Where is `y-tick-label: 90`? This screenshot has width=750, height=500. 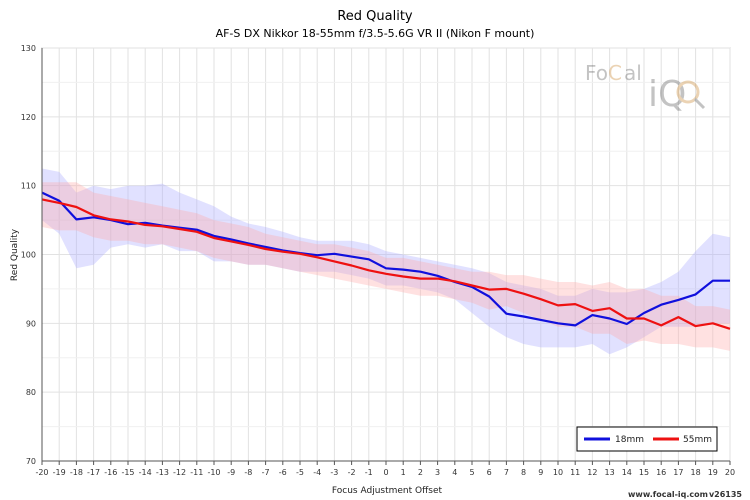 y-tick-label: 90 is located at coordinates (31, 323).